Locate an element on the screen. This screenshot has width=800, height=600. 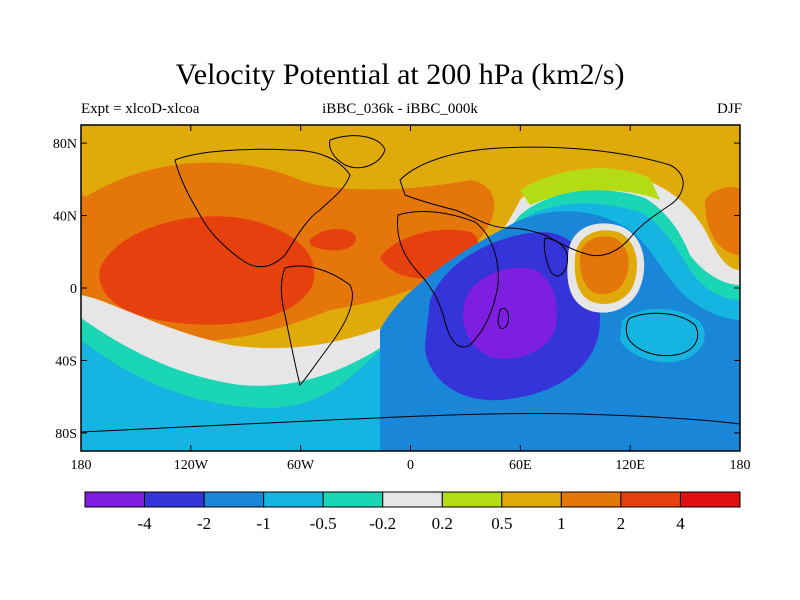
contour-orange-westedge is located at coordinates (89, 224).